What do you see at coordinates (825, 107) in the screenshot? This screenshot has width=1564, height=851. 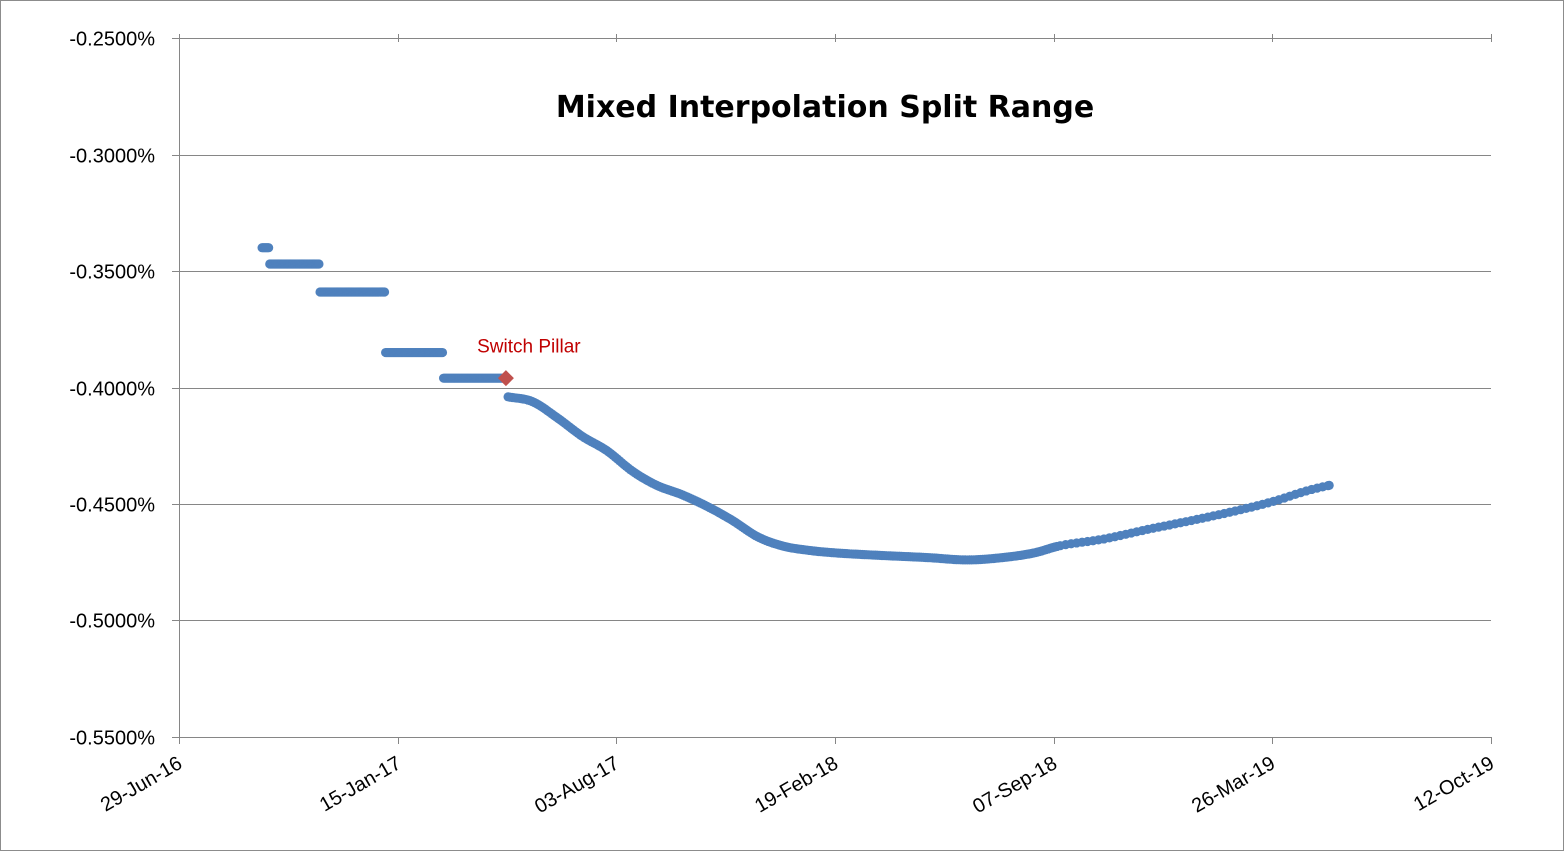 I see `chart-title: Mixed Interpolation Split Range` at bounding box center [825, 107].